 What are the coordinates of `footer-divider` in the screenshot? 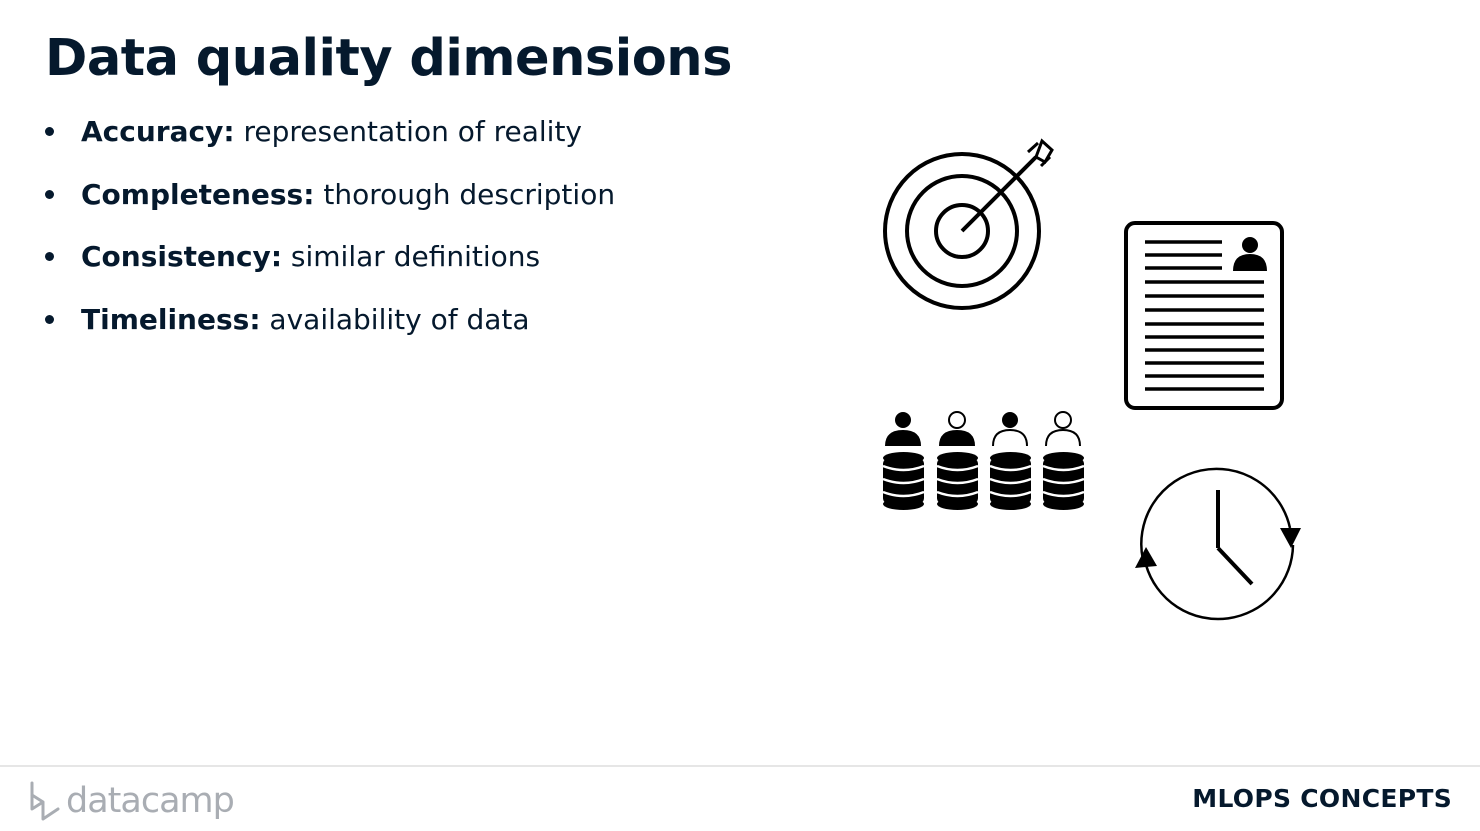 It's located at (740, 766).